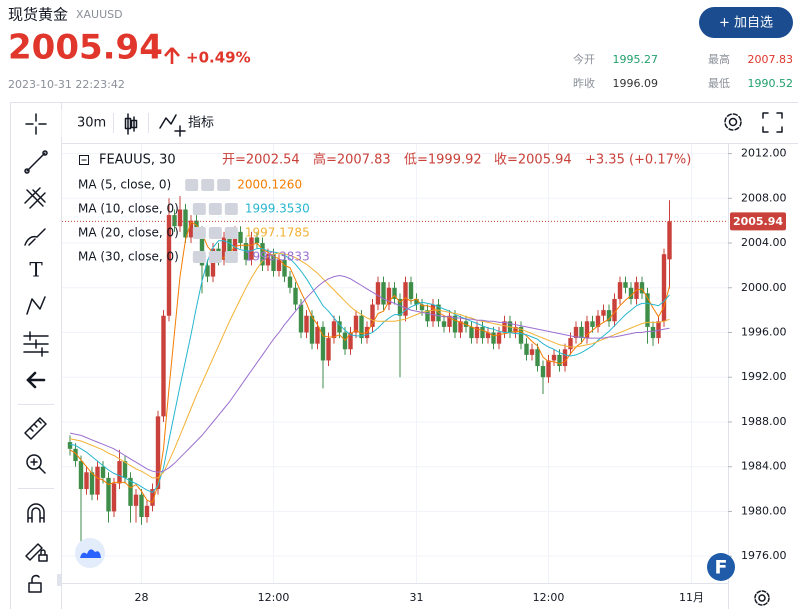  What do you see at coordinates (772, 122) in the screenshot?
I see `fullscreen-button` at bounding box center [772, 122].